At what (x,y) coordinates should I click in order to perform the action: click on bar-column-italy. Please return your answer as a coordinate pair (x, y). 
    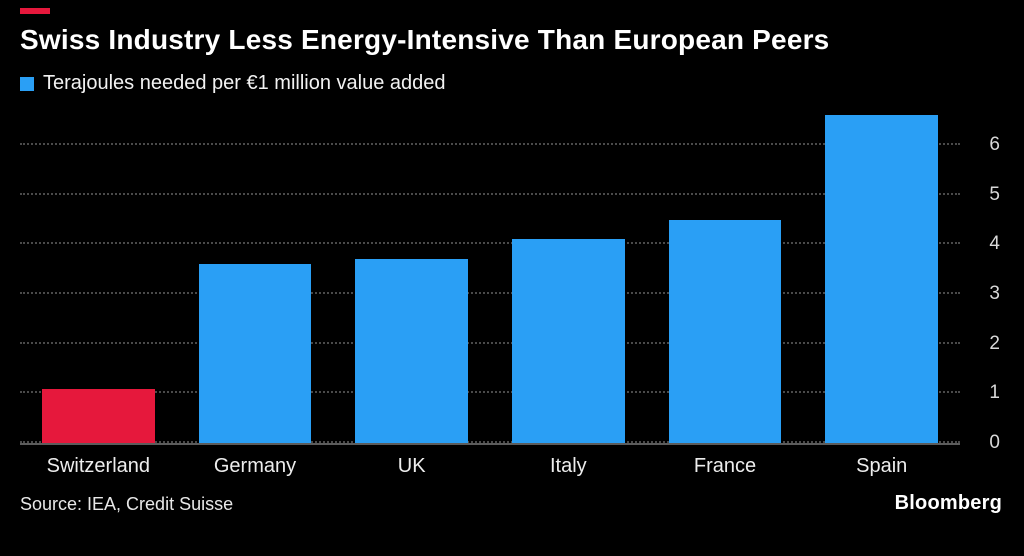
    Looking at the image, I should click on (568, 274).